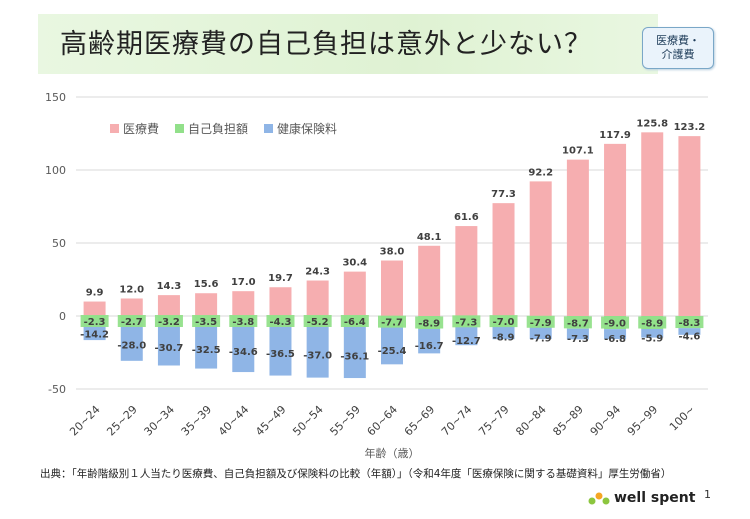 Image resolution: width=750 pixels, height=519 pixels. I want to click on data-label-medical: 15.6, so click(206, 284).